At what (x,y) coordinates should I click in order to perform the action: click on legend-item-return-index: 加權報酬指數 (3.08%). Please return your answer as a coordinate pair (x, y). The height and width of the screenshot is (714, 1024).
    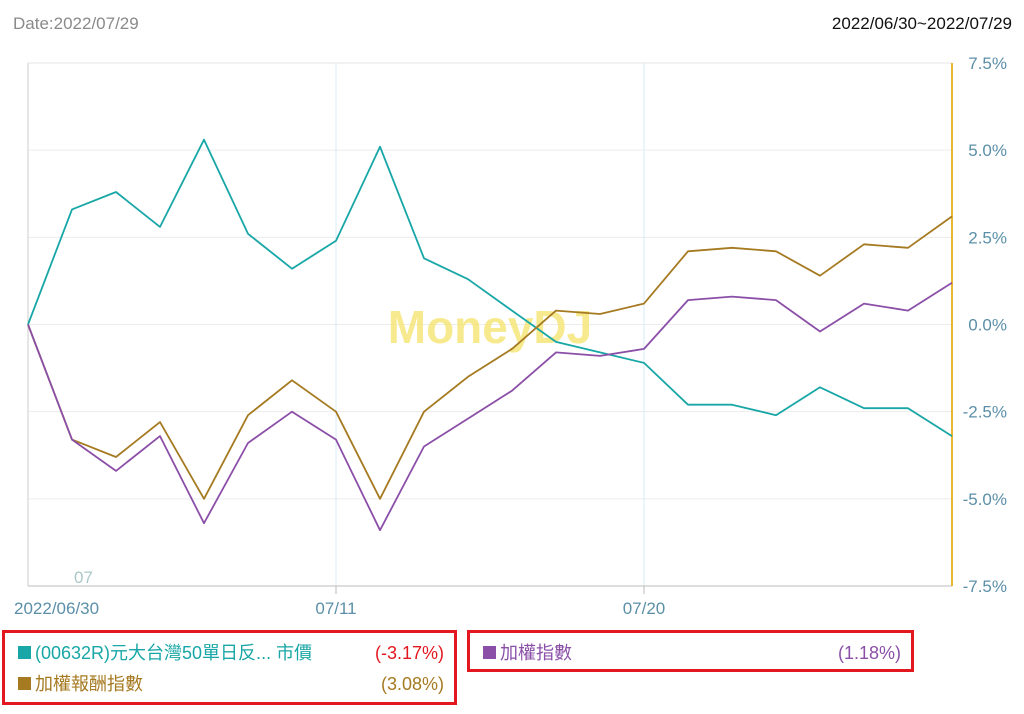
    Looking at the image, I should click on (229, 684).